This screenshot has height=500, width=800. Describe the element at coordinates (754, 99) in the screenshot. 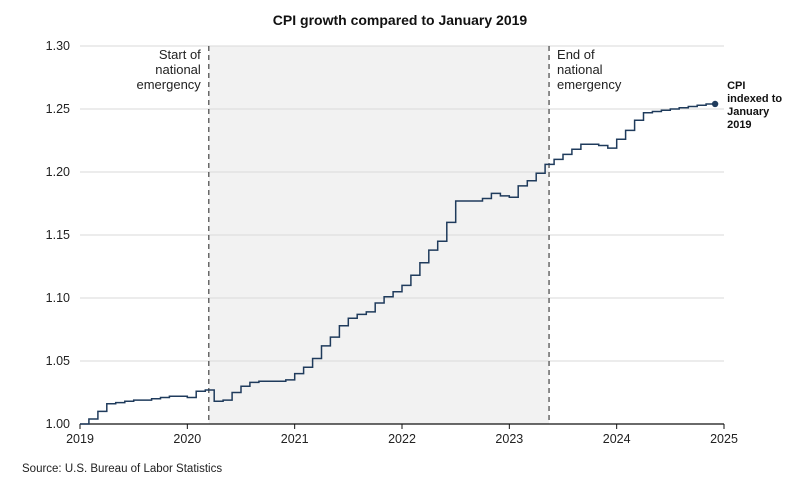

I see `series-label-line: indexed to` at that location.